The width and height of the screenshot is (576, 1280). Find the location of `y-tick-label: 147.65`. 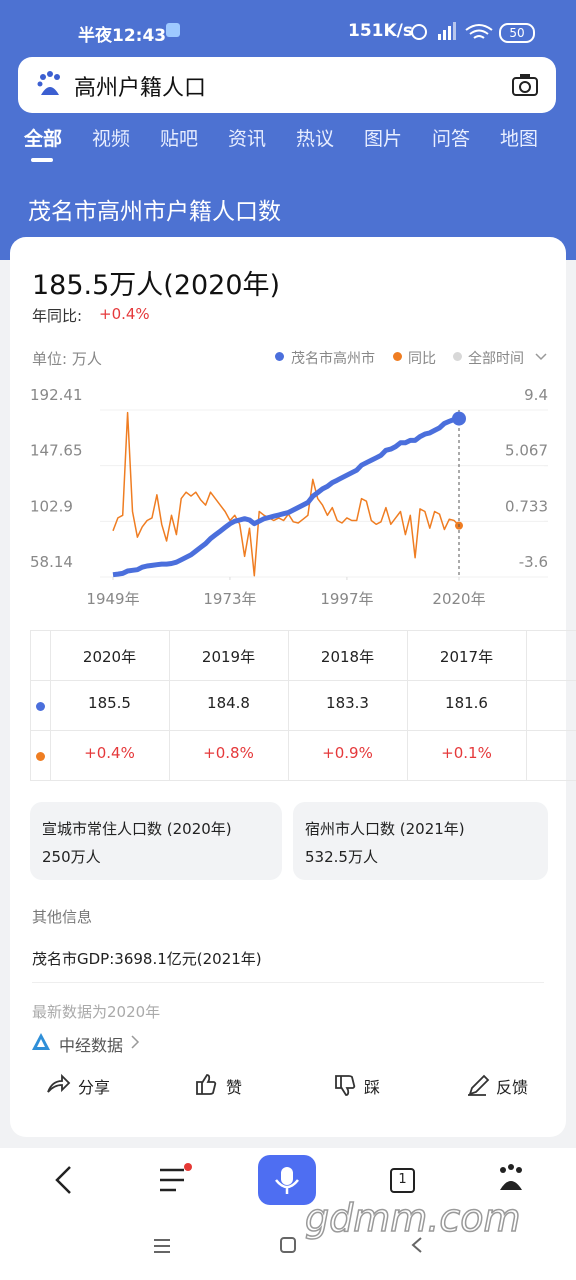

y-tick-label: 147.65 is located at coordinates (56, 451).